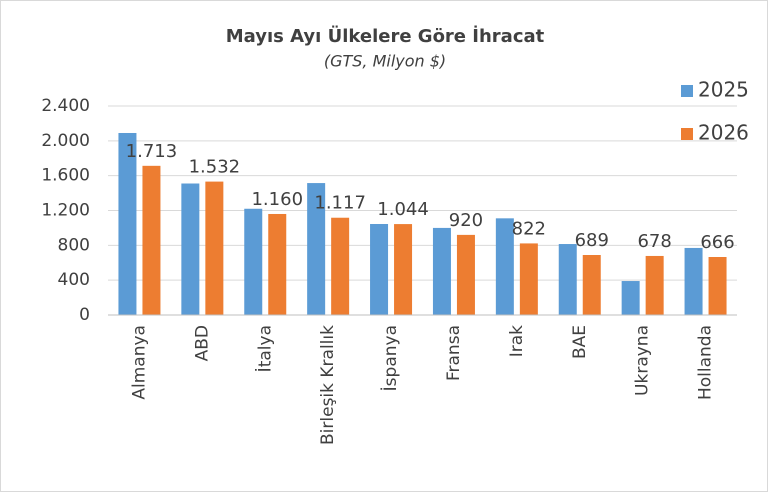 This screenshot has width=769, height=493. Describe the element at coordinates (202, 343) in the screenshot. I see `x-tick-label: ABD` at that location.